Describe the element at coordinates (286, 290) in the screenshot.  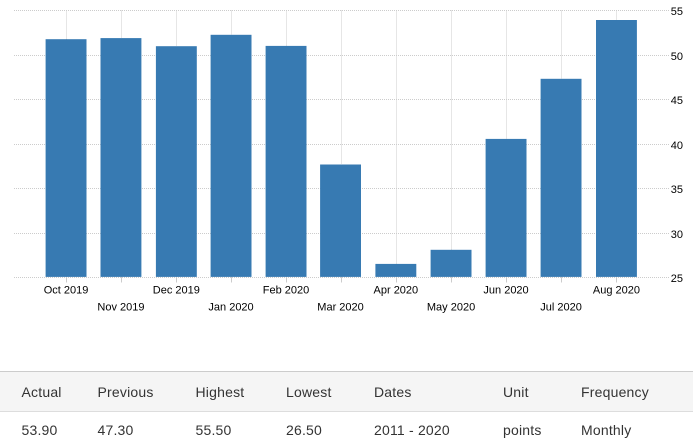
I see `svg-text: Feb 2020` at that location.